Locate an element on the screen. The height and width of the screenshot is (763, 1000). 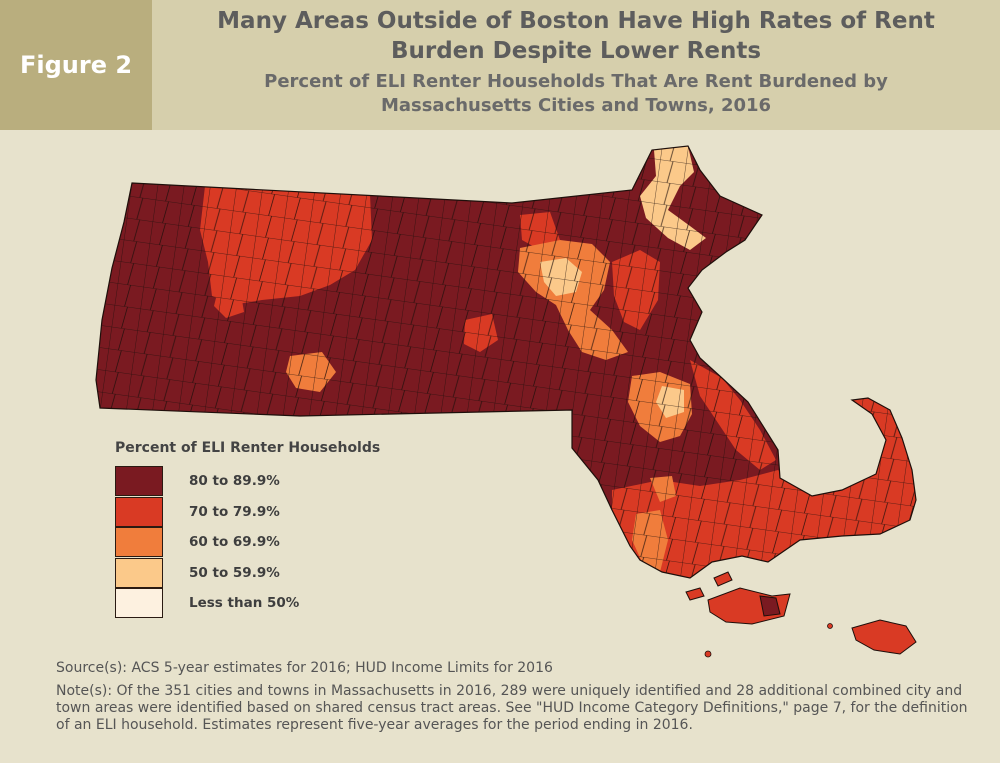
legend-item: 80 to 89.9% is located at coordinates (260, 481).